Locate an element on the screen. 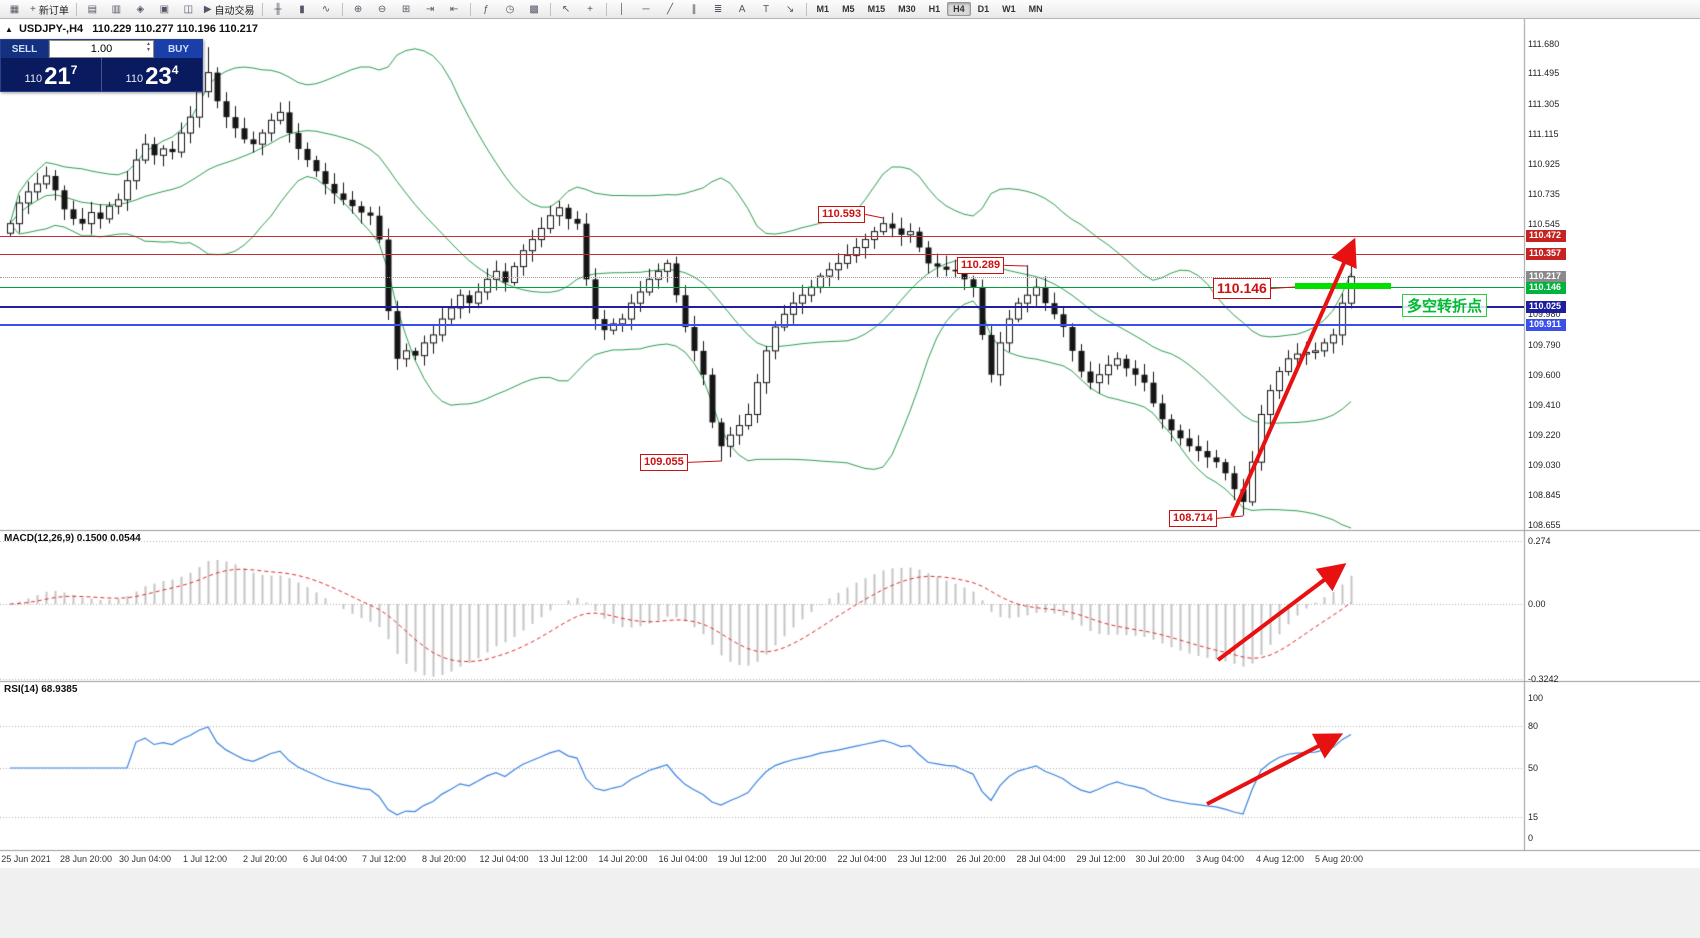 The height and width of the screenshot is (938, 1700). new-order-button: + 新订单 is located at coordinates (49, 9).